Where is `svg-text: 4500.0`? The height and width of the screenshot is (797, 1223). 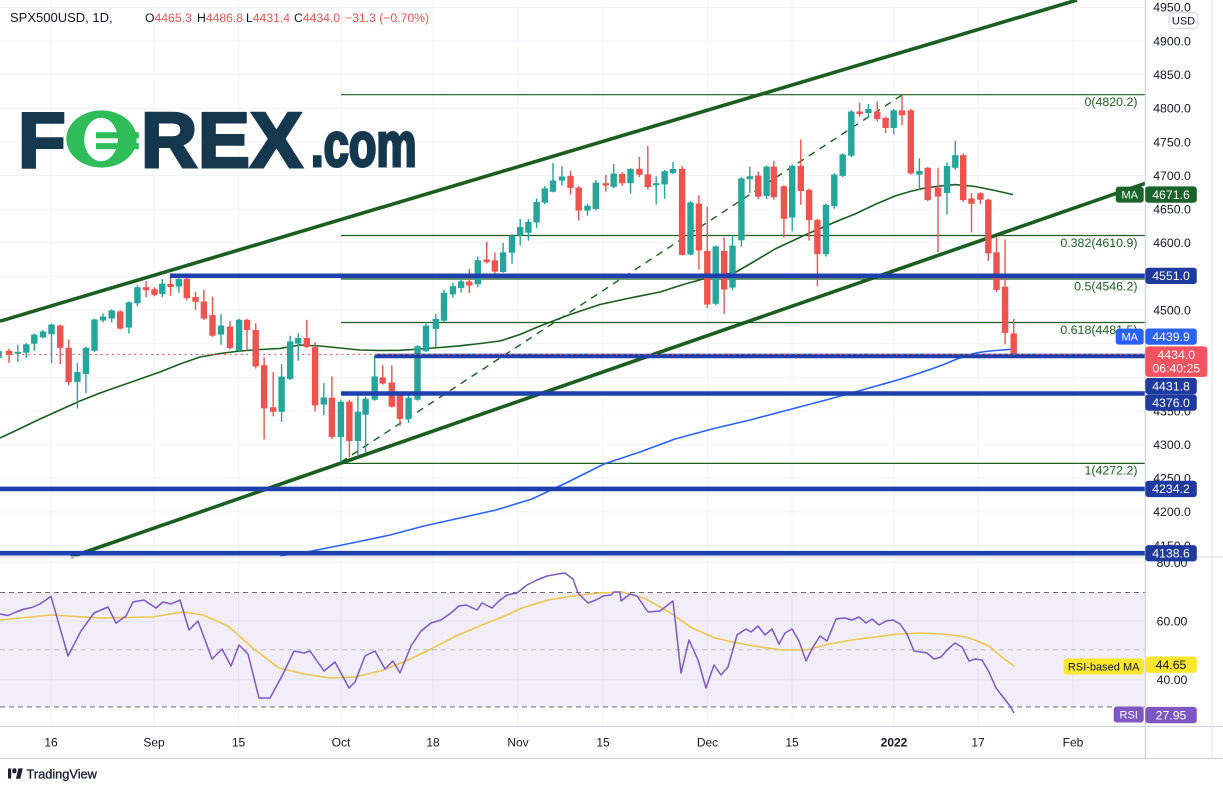 svg-text: 4500.0 is located at coordinates (1172, 310).